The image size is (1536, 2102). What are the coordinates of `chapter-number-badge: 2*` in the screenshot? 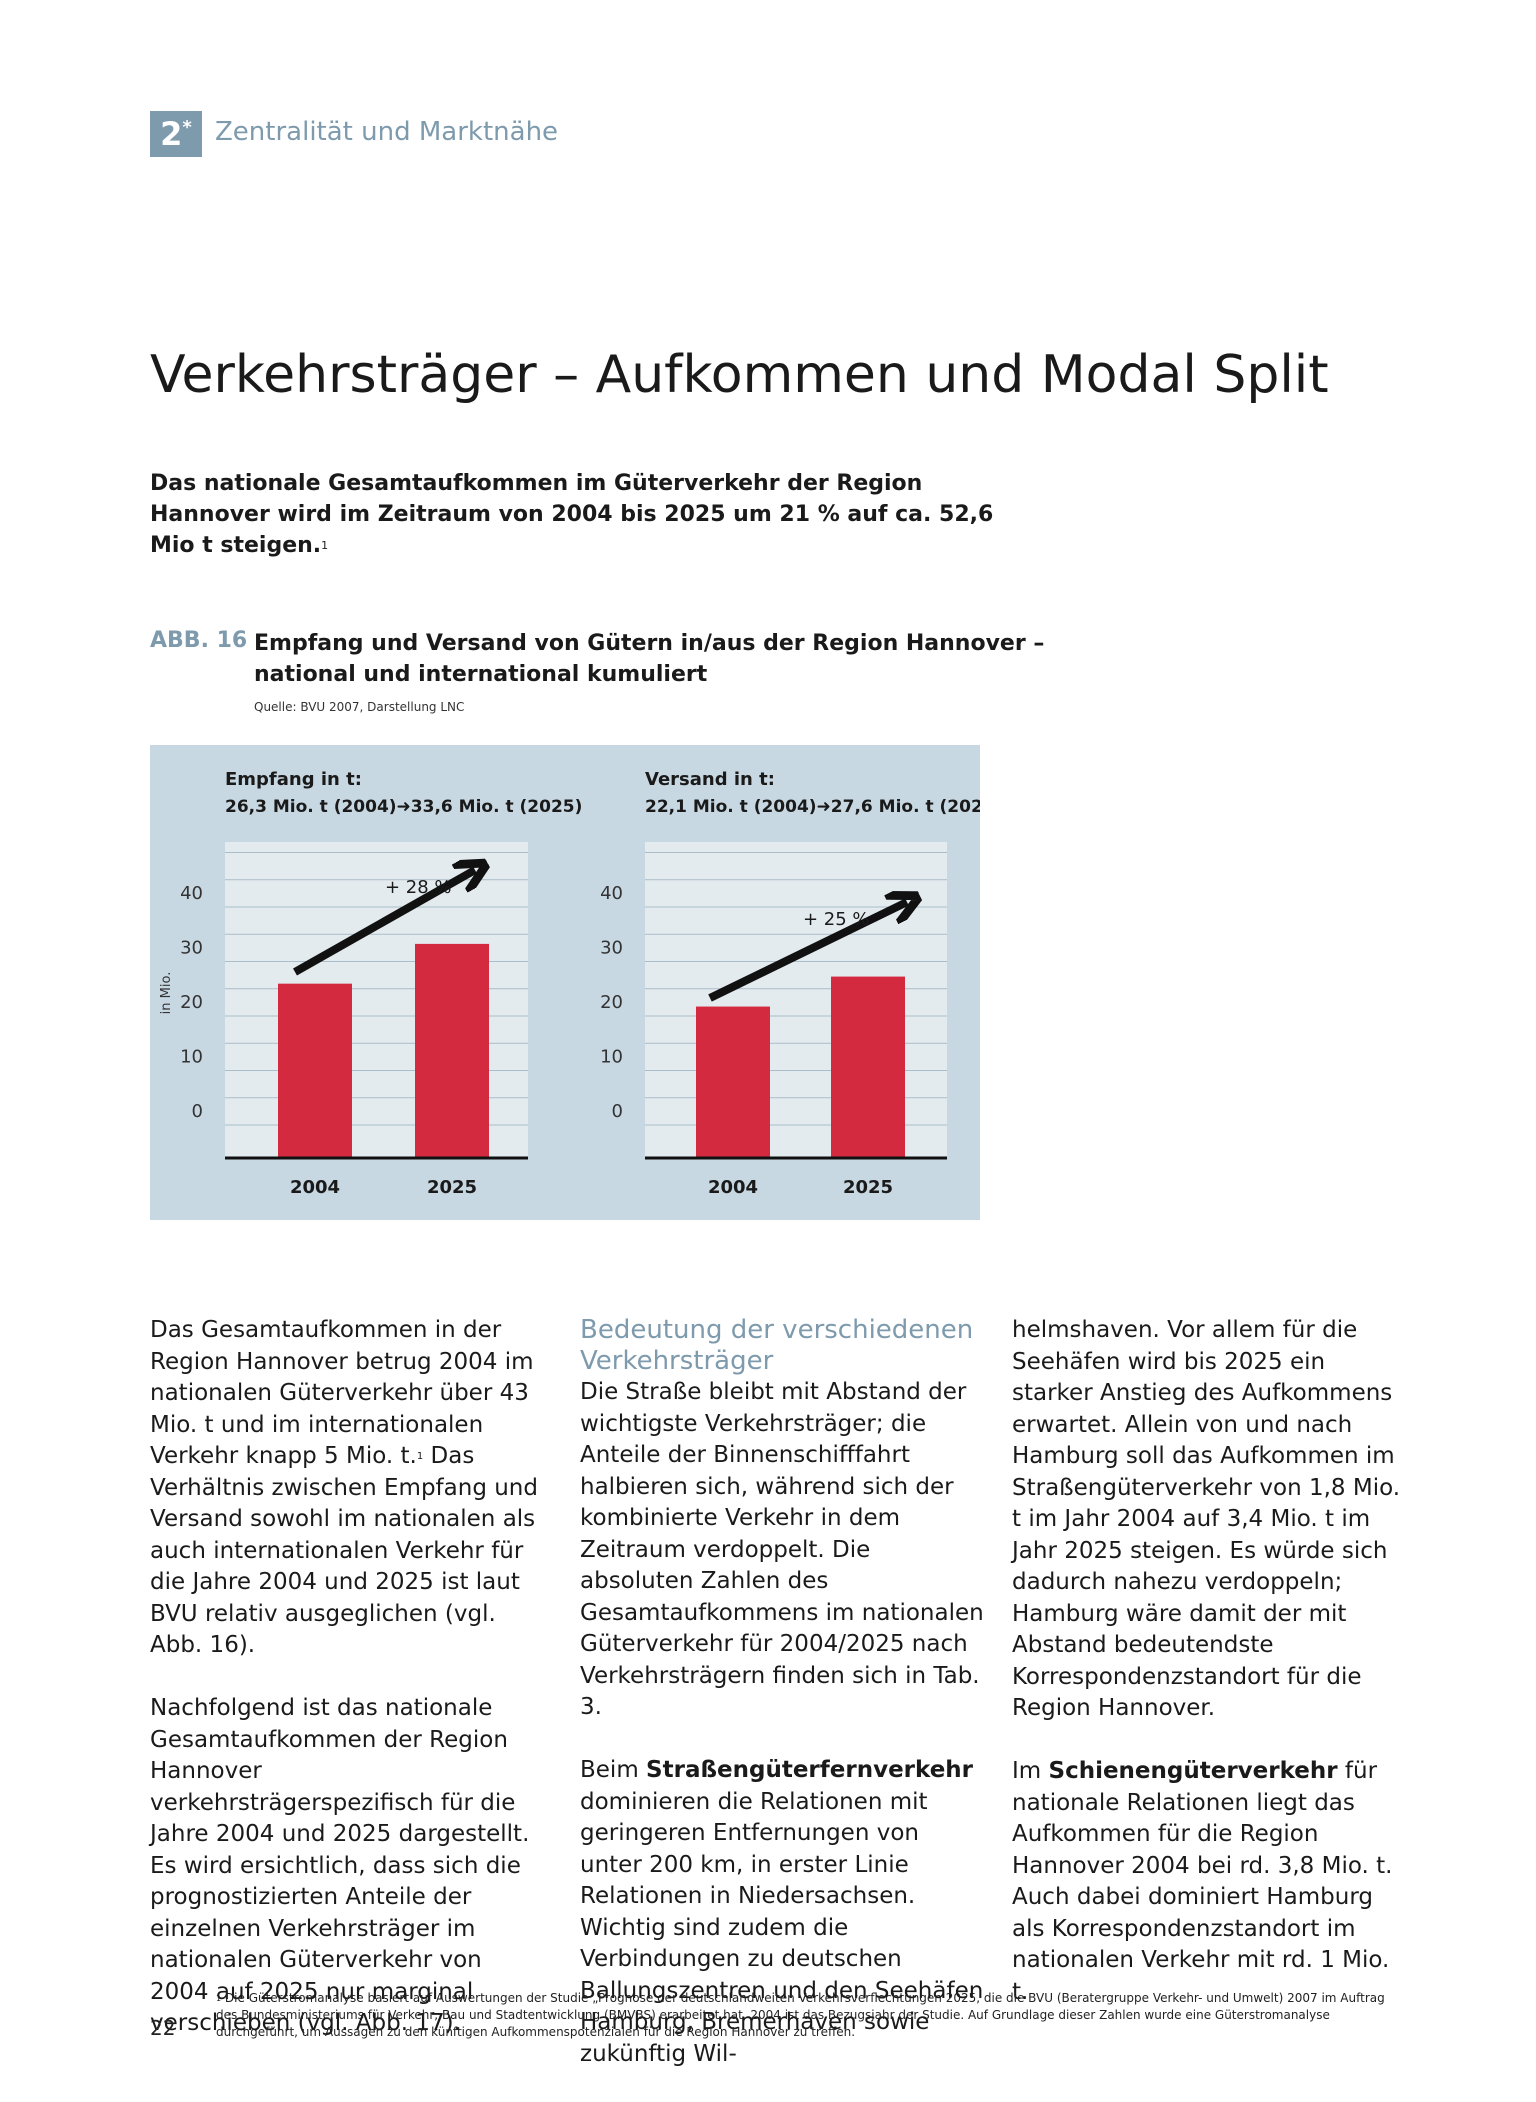 It's located at (176, 134).